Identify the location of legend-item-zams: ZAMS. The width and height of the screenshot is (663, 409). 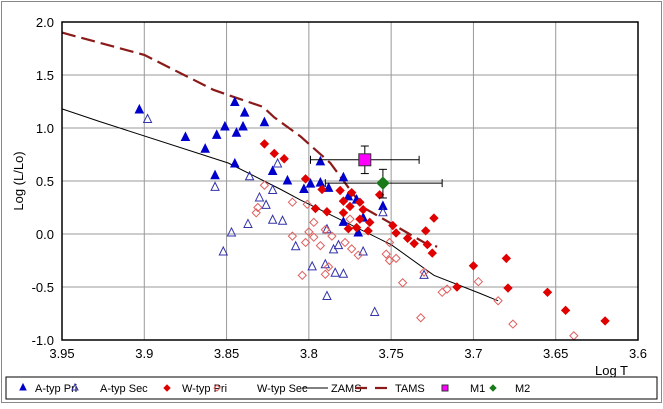
(332, 389).